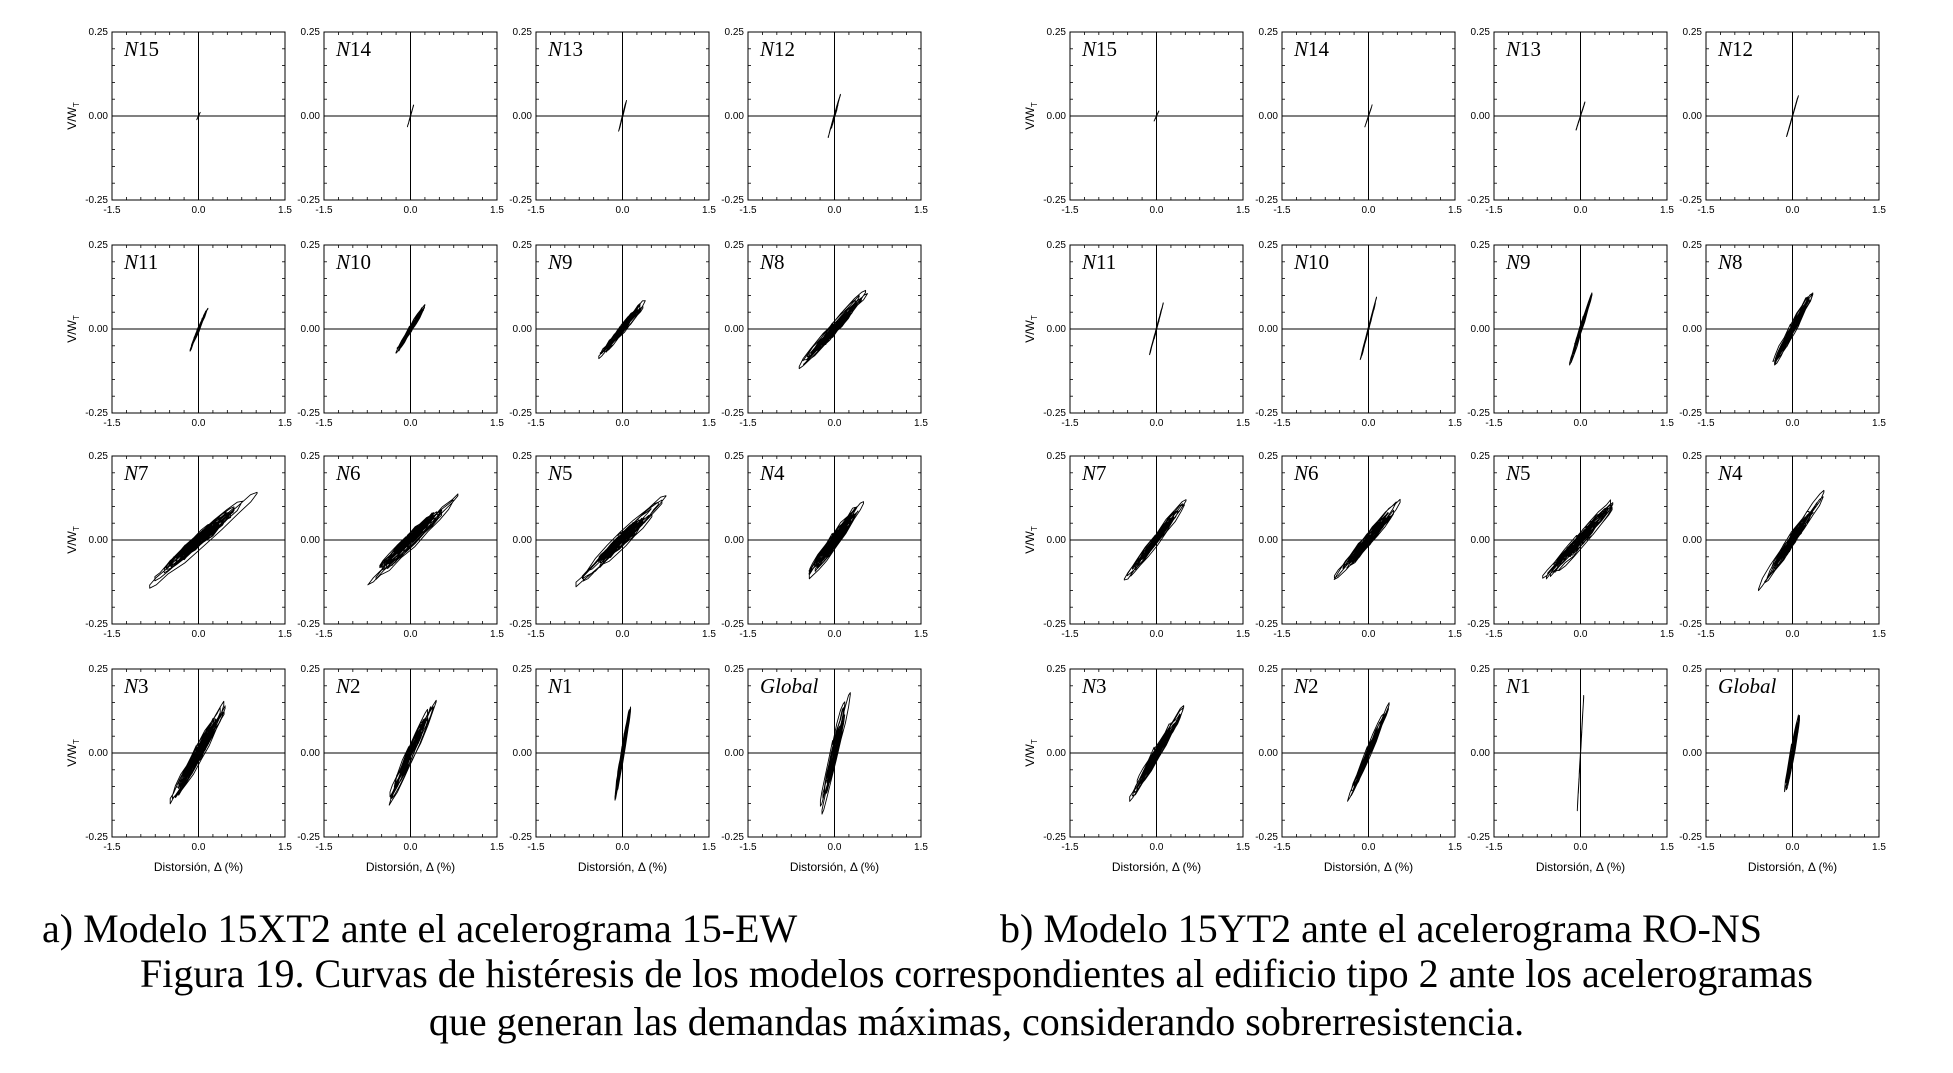 This screenshot has height=1073, width=1953. What do you see at coordinates (1518, 686) in the screenshot?
I see `panel-label: N1` at bounding box center [1518, 686].